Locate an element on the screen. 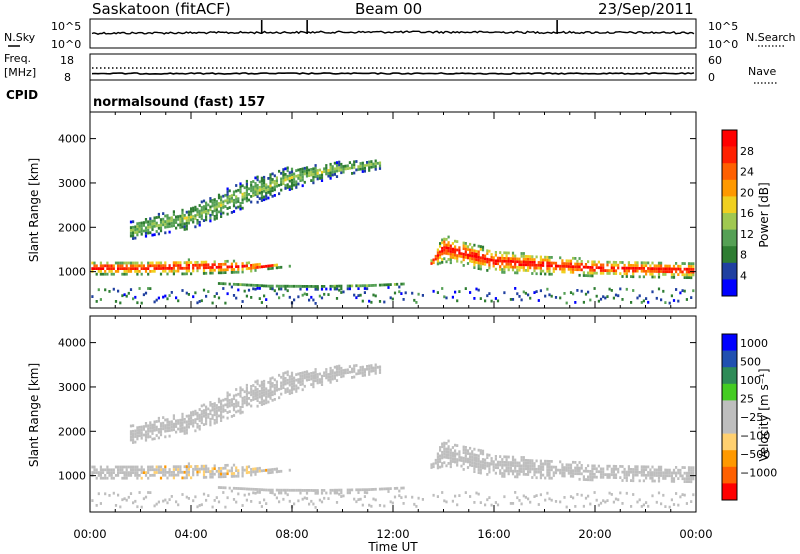  freq-right-tick-bottom: 0 is located at coordinates (711, 77).